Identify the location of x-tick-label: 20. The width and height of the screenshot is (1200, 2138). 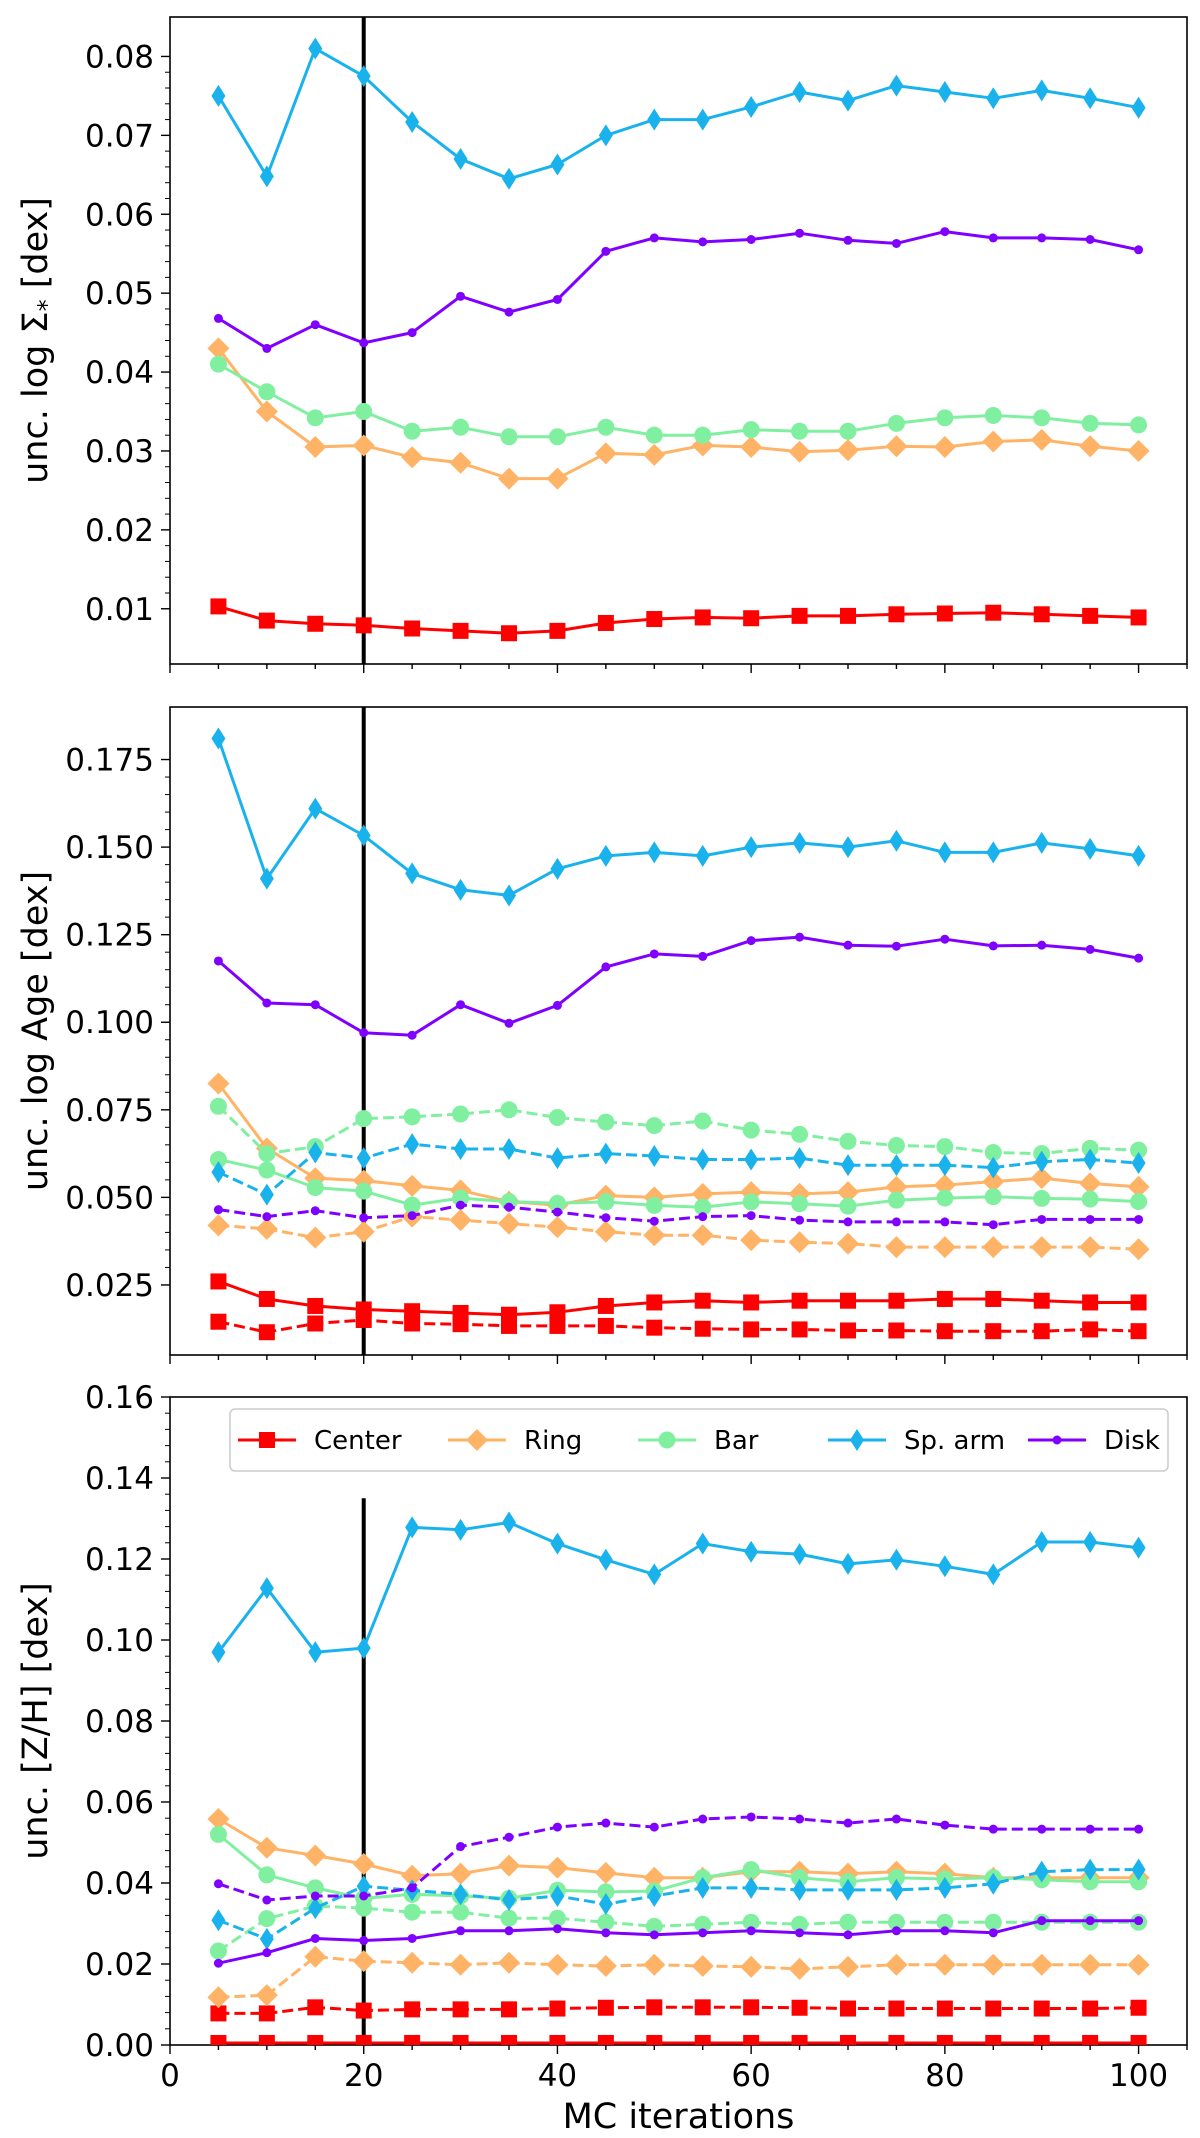
(363, 2076).